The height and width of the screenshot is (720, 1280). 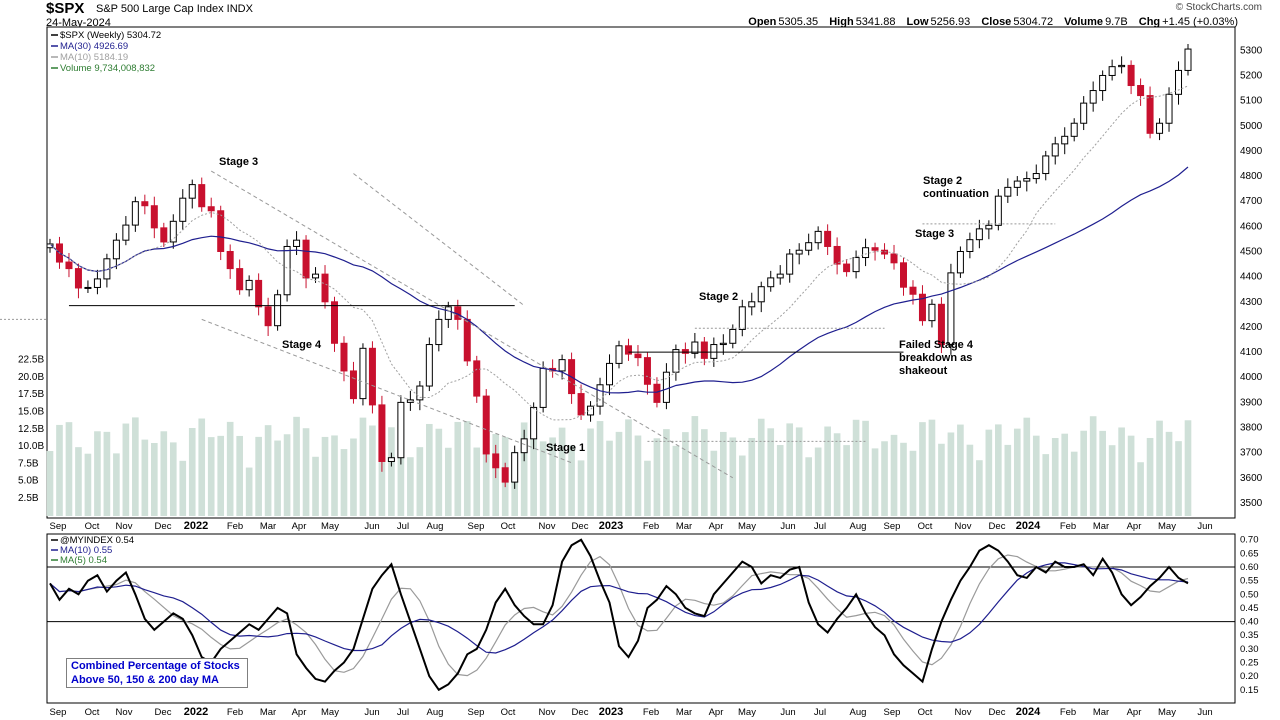 I want to click on volume-tick-label: 15.0B, so click(x=31, y=412).